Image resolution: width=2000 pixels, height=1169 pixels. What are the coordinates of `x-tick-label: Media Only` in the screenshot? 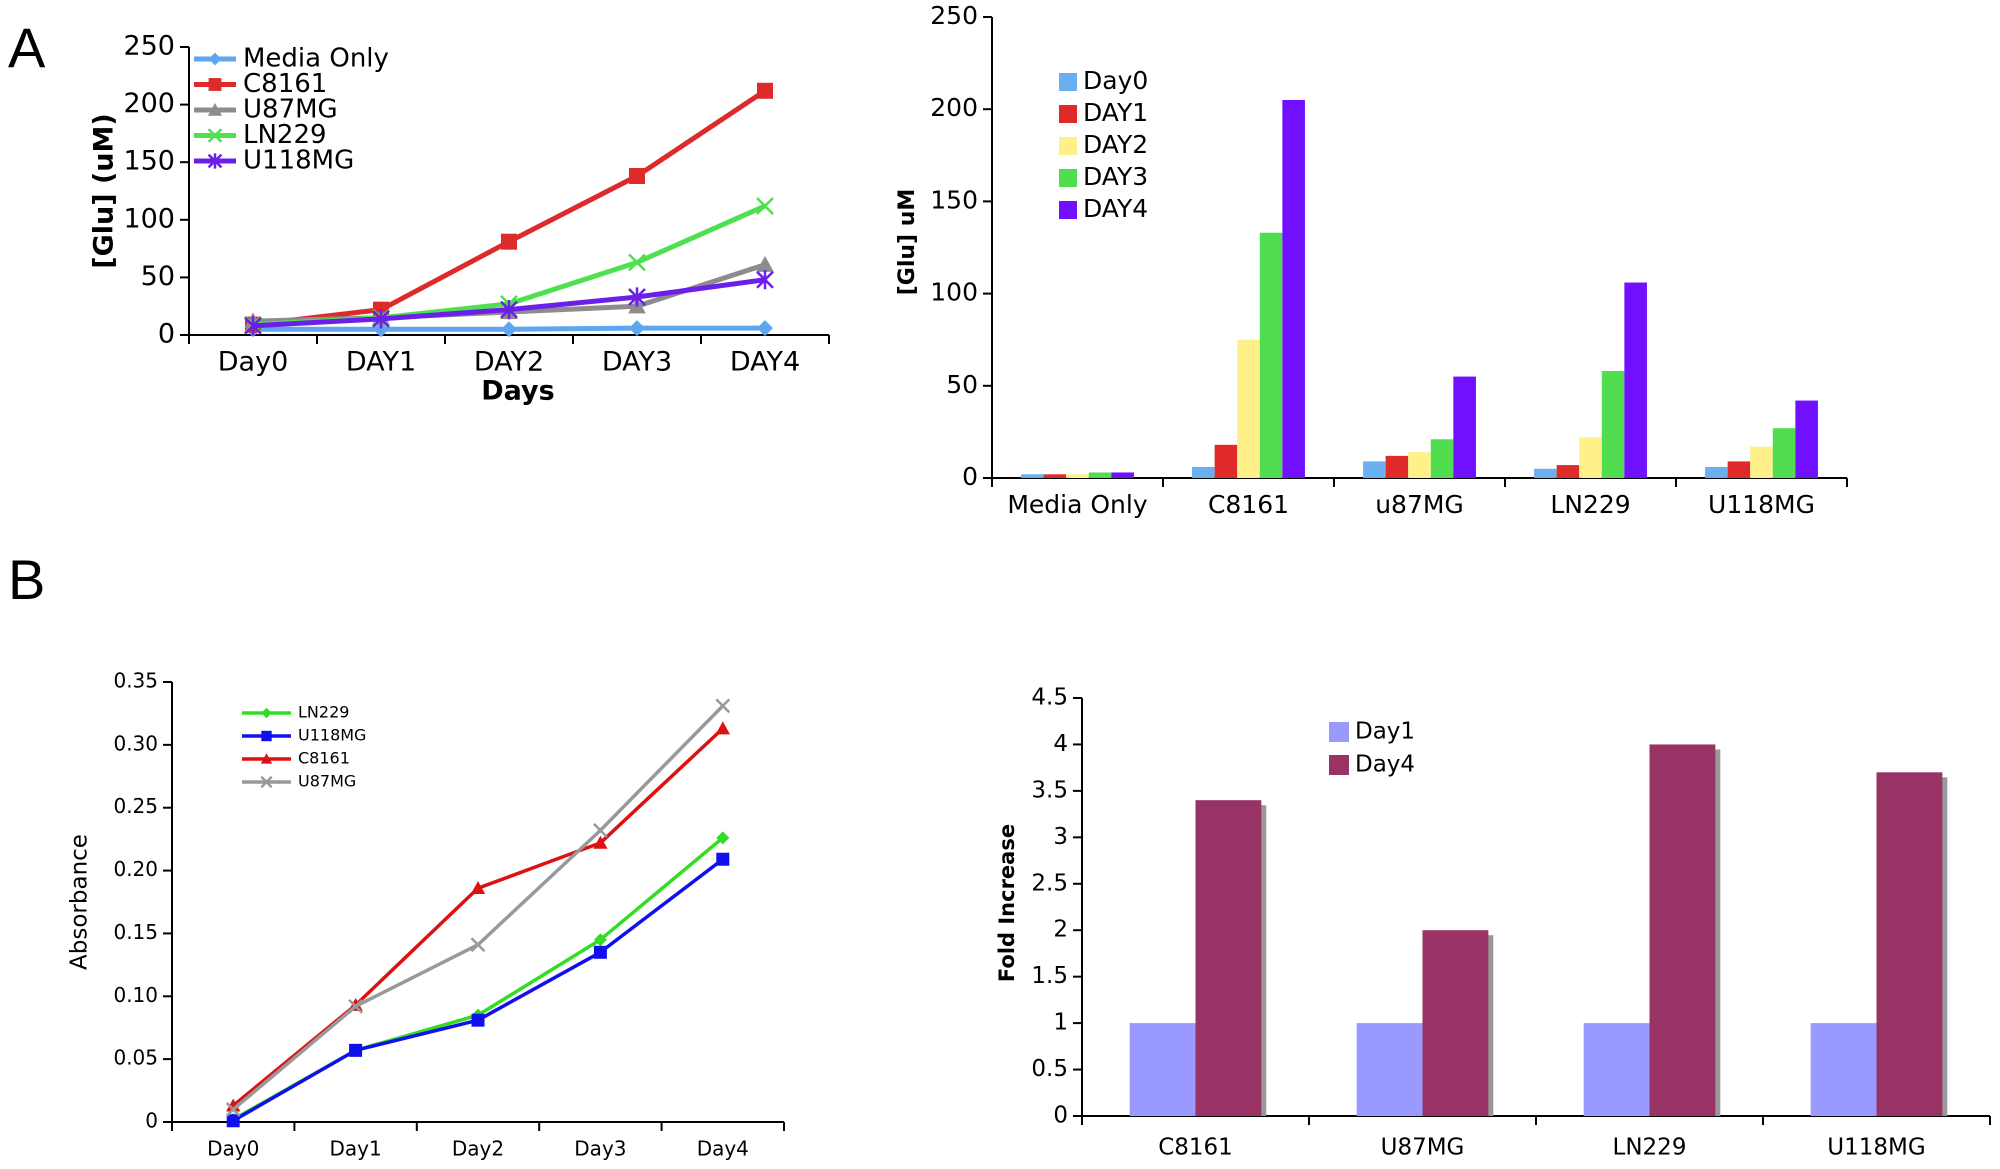 It's located at (1077, 504).